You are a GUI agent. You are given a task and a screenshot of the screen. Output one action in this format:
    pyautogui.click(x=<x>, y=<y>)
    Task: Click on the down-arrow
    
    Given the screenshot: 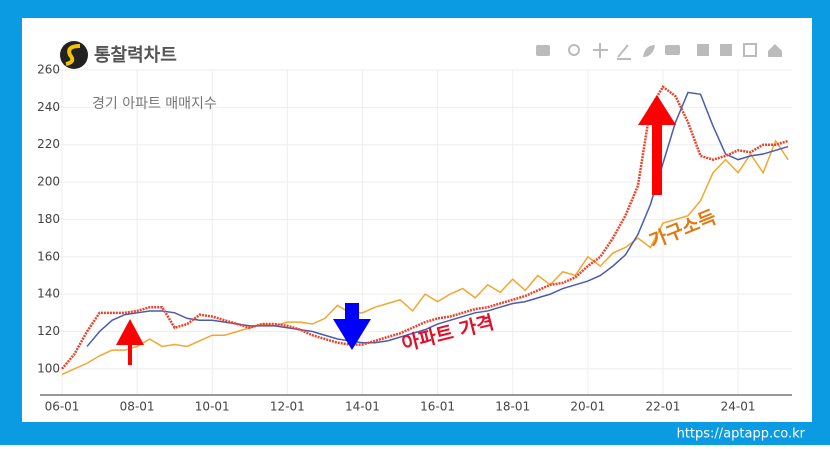 What is the action you would take?
    pyautogui.click(x=352, y=326)
    